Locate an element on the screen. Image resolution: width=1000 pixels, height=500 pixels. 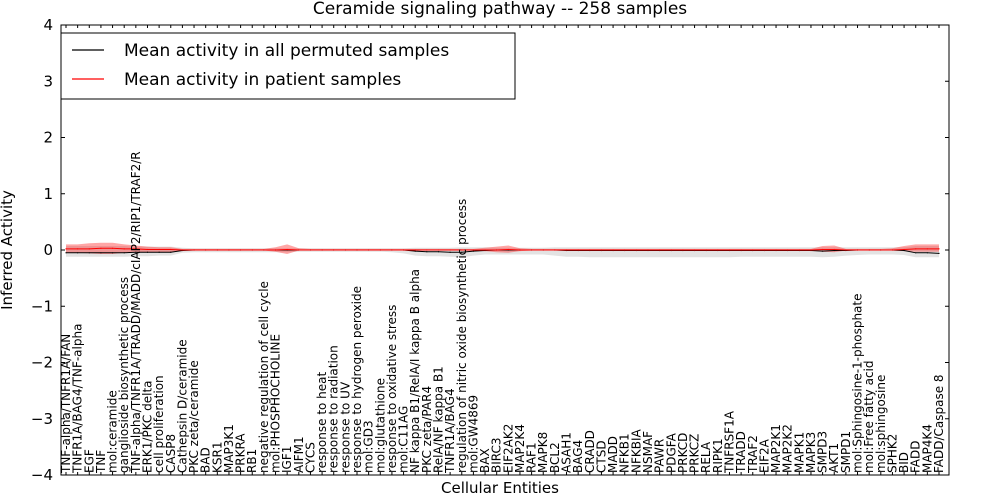
activity-bands is located at coordinates (502, 250).